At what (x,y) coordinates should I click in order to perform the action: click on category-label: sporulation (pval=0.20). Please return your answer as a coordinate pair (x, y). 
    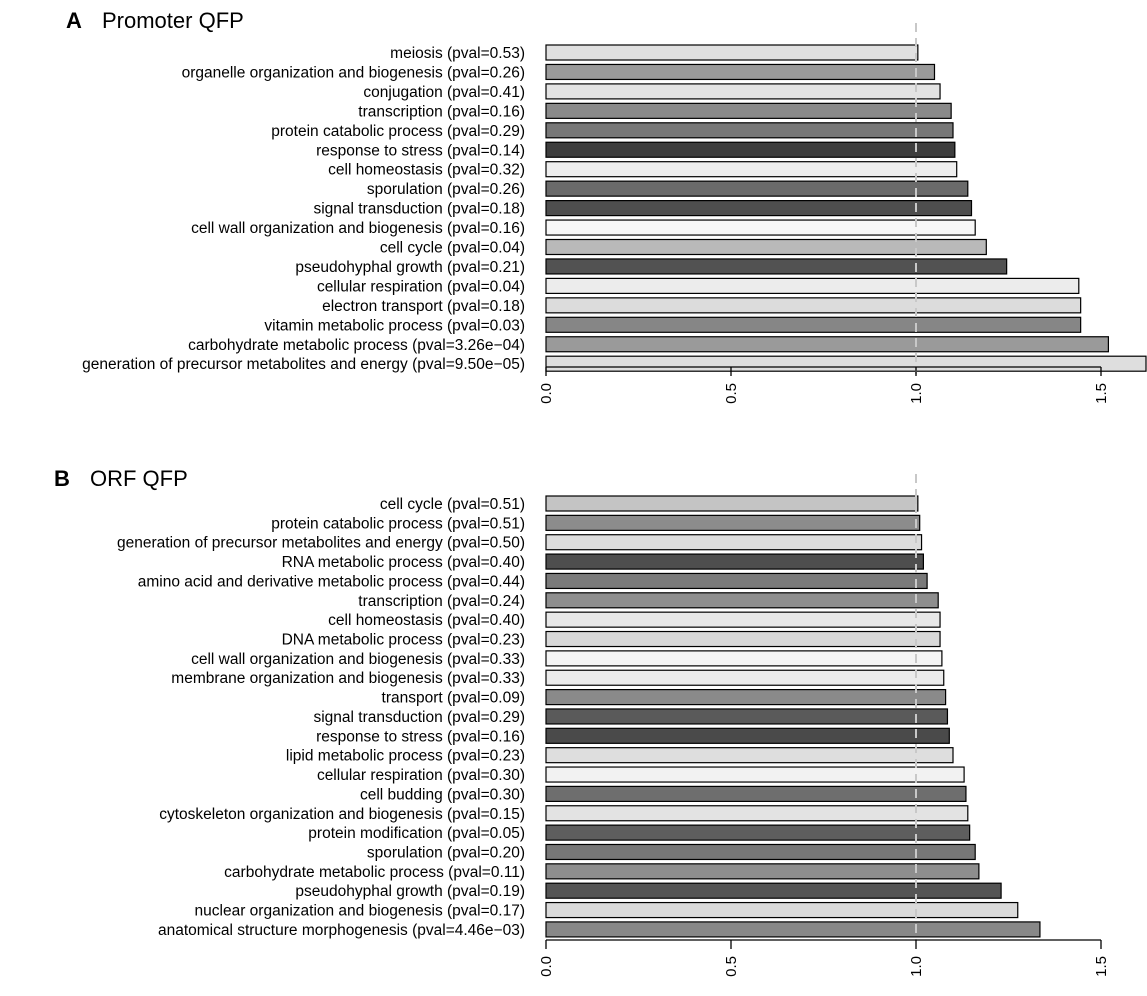
    Looking at the image, I should click on (446, 852).